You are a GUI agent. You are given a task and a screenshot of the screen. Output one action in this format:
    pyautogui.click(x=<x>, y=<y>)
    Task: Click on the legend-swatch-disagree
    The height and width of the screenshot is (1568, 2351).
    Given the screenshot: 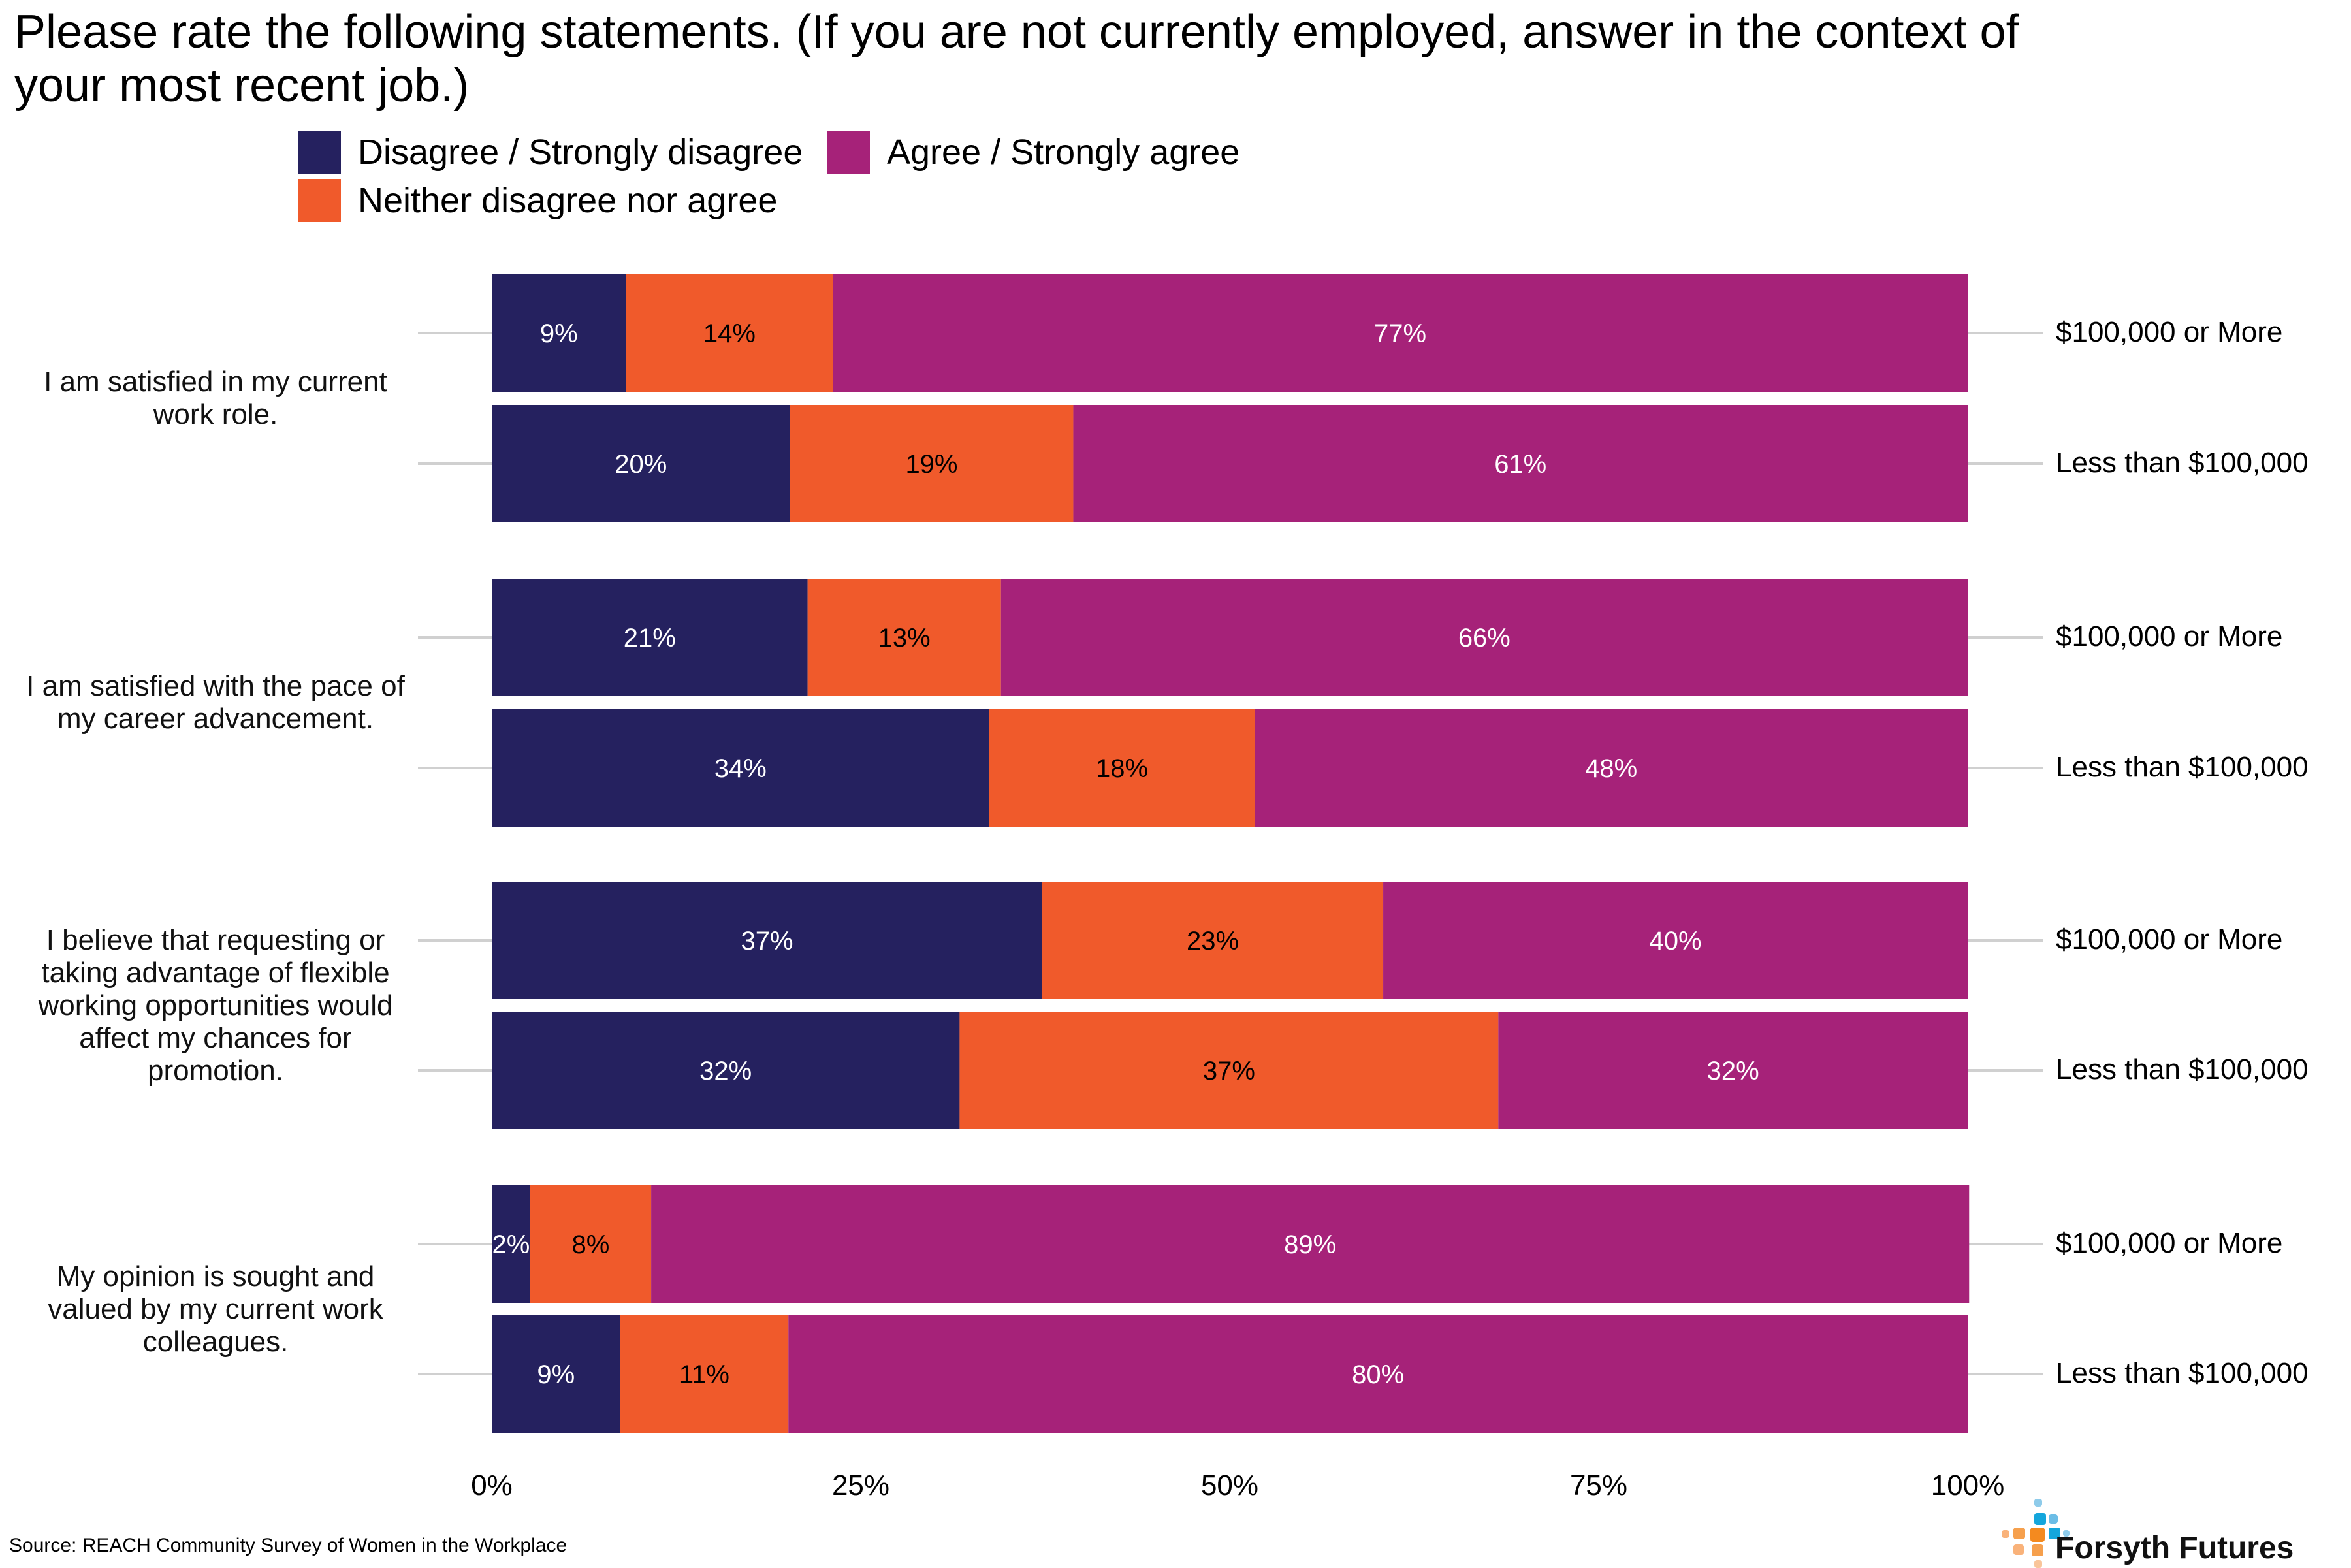 What is the action you would take?
    pyautogui.click(x=319, y=152)
    